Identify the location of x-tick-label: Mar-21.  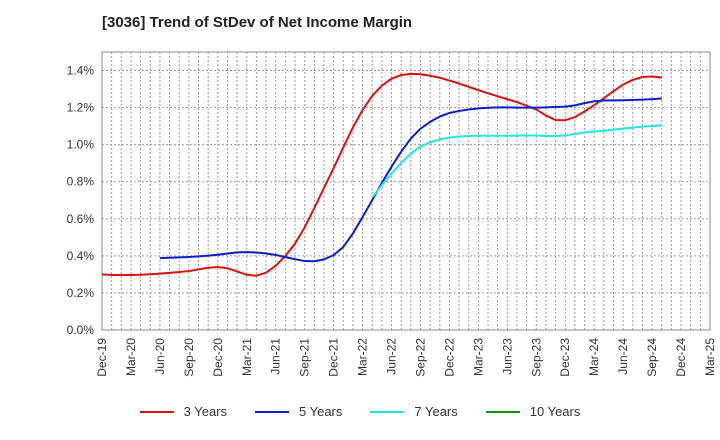
(247, 357).